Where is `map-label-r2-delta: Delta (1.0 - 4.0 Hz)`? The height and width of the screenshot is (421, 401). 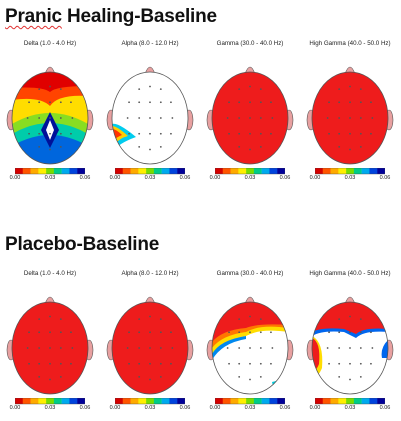
map-label-r2-delta: Delta (1.0 - 4.0 Hz) is located at coordinates (50, 273).